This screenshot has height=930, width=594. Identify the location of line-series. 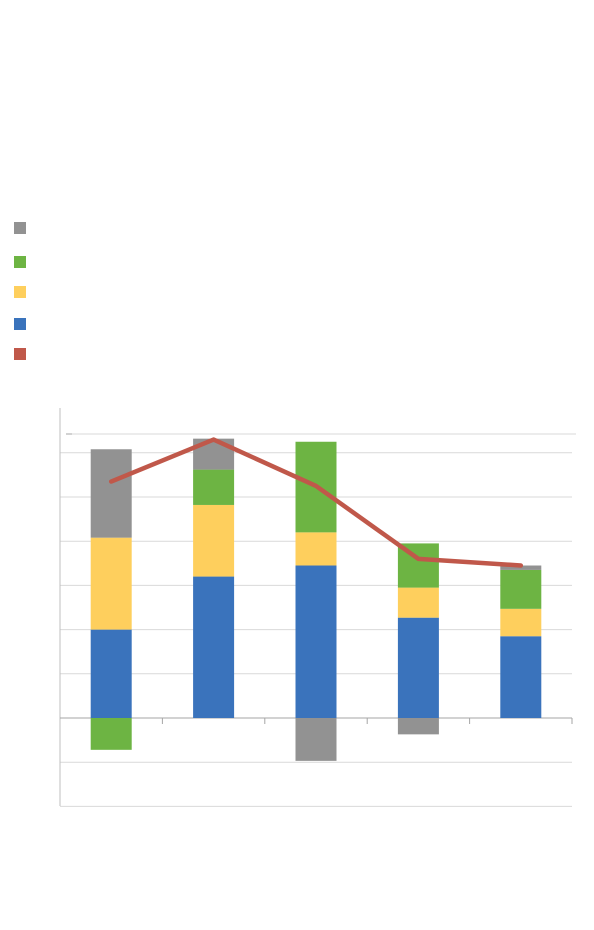
(316, 502).